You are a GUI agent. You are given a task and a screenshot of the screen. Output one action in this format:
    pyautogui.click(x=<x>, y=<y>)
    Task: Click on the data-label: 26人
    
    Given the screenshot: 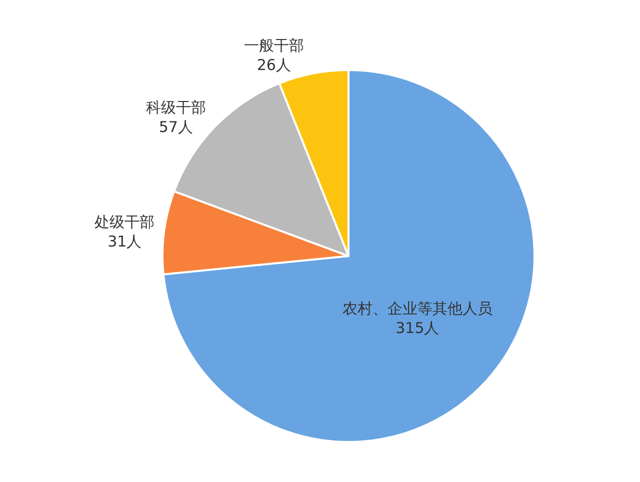 What is the action you would take?
    pyautogui.click(x=273, y=65)
    